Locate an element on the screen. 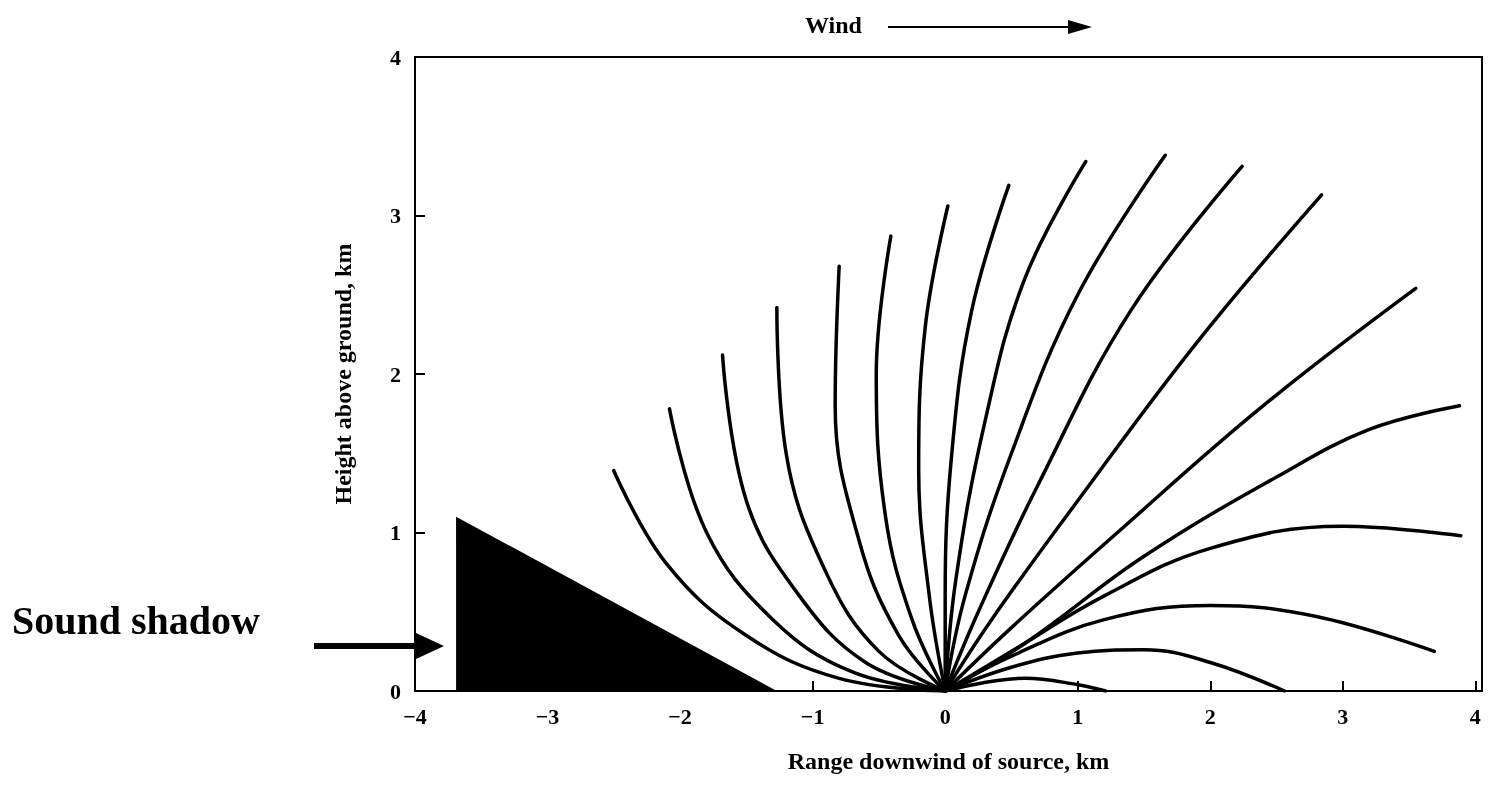 This screenshot has width=1490, height=786. x-tick-label: −2 is located at coordinates (680, 716).